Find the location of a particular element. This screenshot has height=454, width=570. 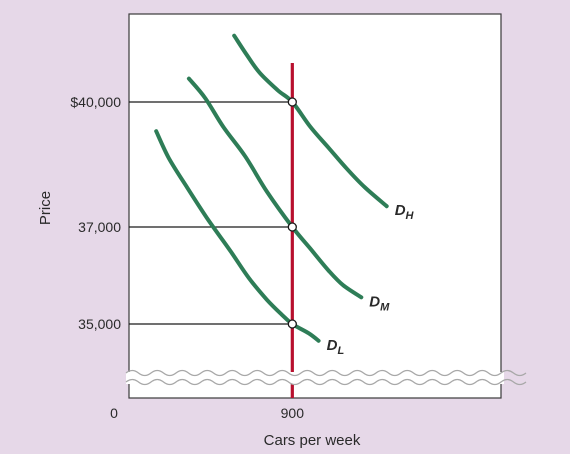

origin-label: 0 is located at coordinates (114, 413).